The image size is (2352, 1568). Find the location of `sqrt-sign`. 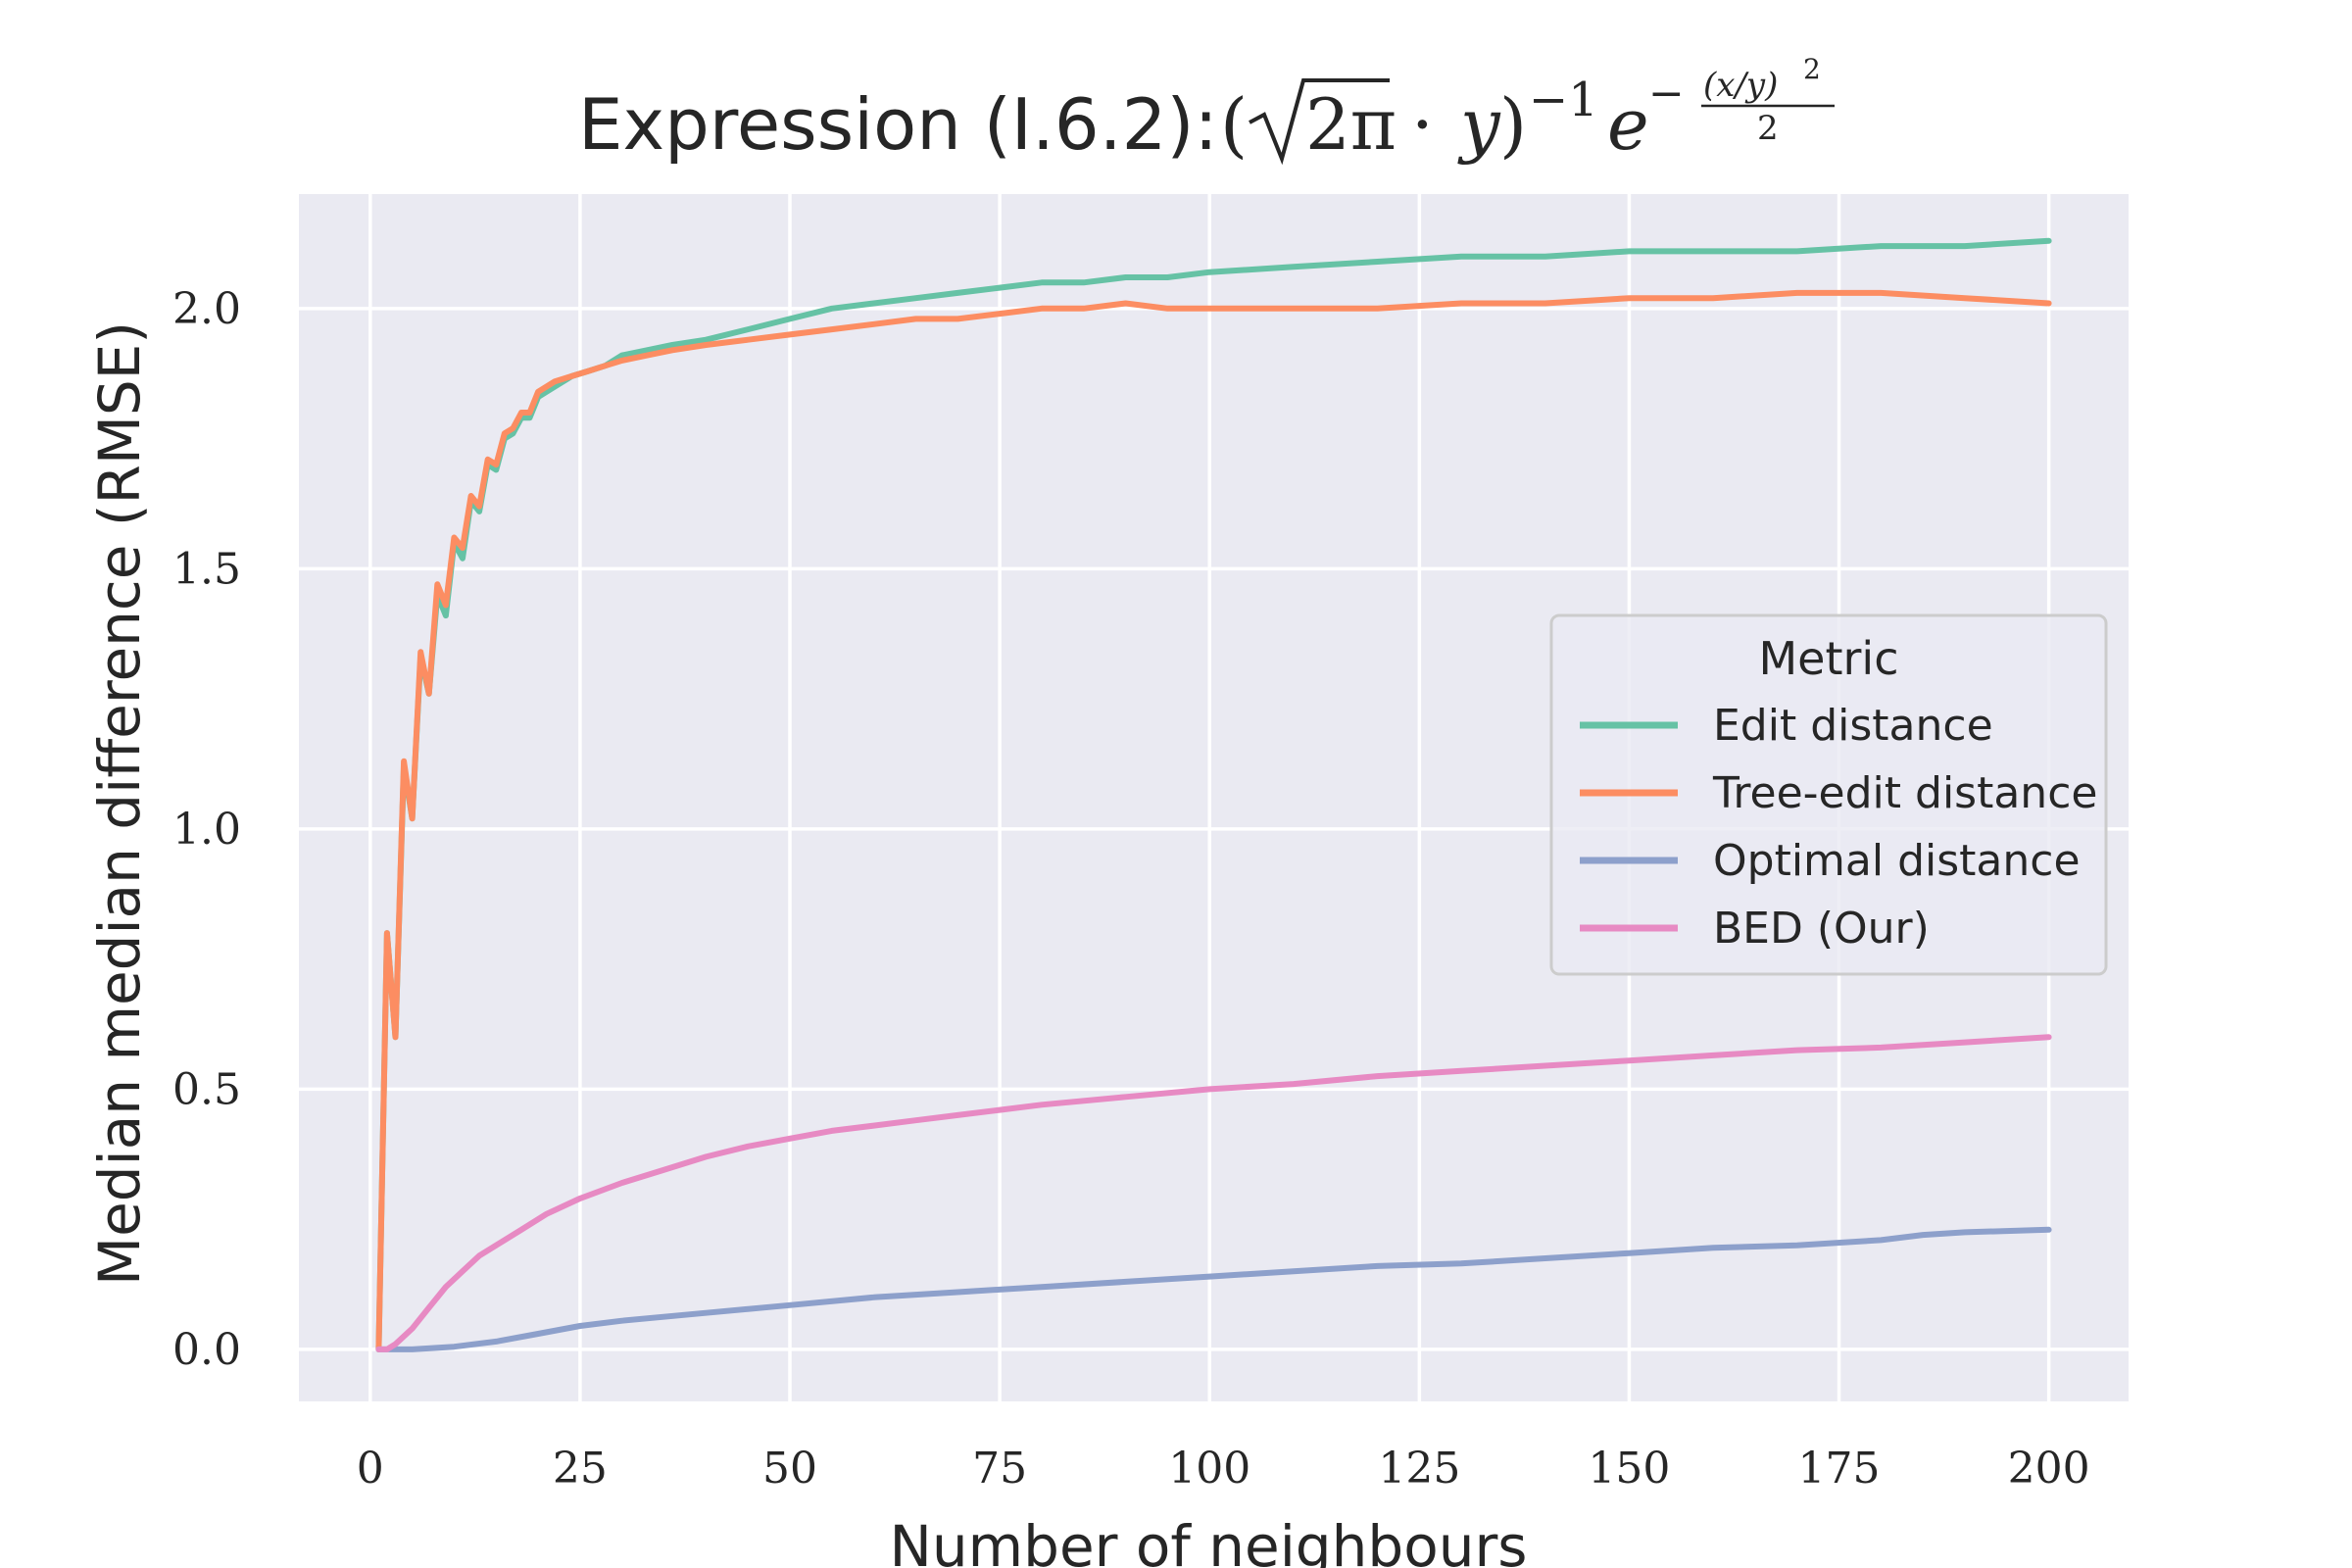

sqrt-sign is located at coordinates (1319, 122).